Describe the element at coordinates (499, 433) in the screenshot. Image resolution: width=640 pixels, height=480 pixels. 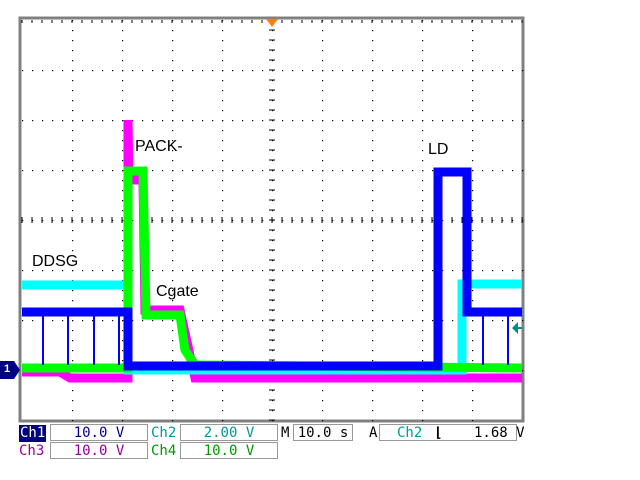
I see `trigger-level: 1.68 V` at that location.